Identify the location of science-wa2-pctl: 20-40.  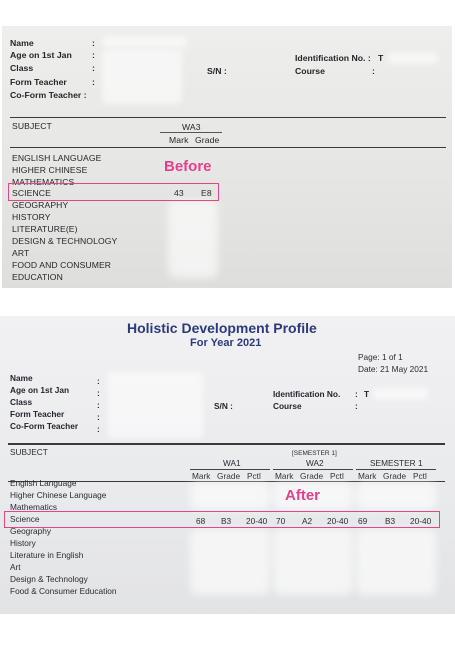
(338, 521).